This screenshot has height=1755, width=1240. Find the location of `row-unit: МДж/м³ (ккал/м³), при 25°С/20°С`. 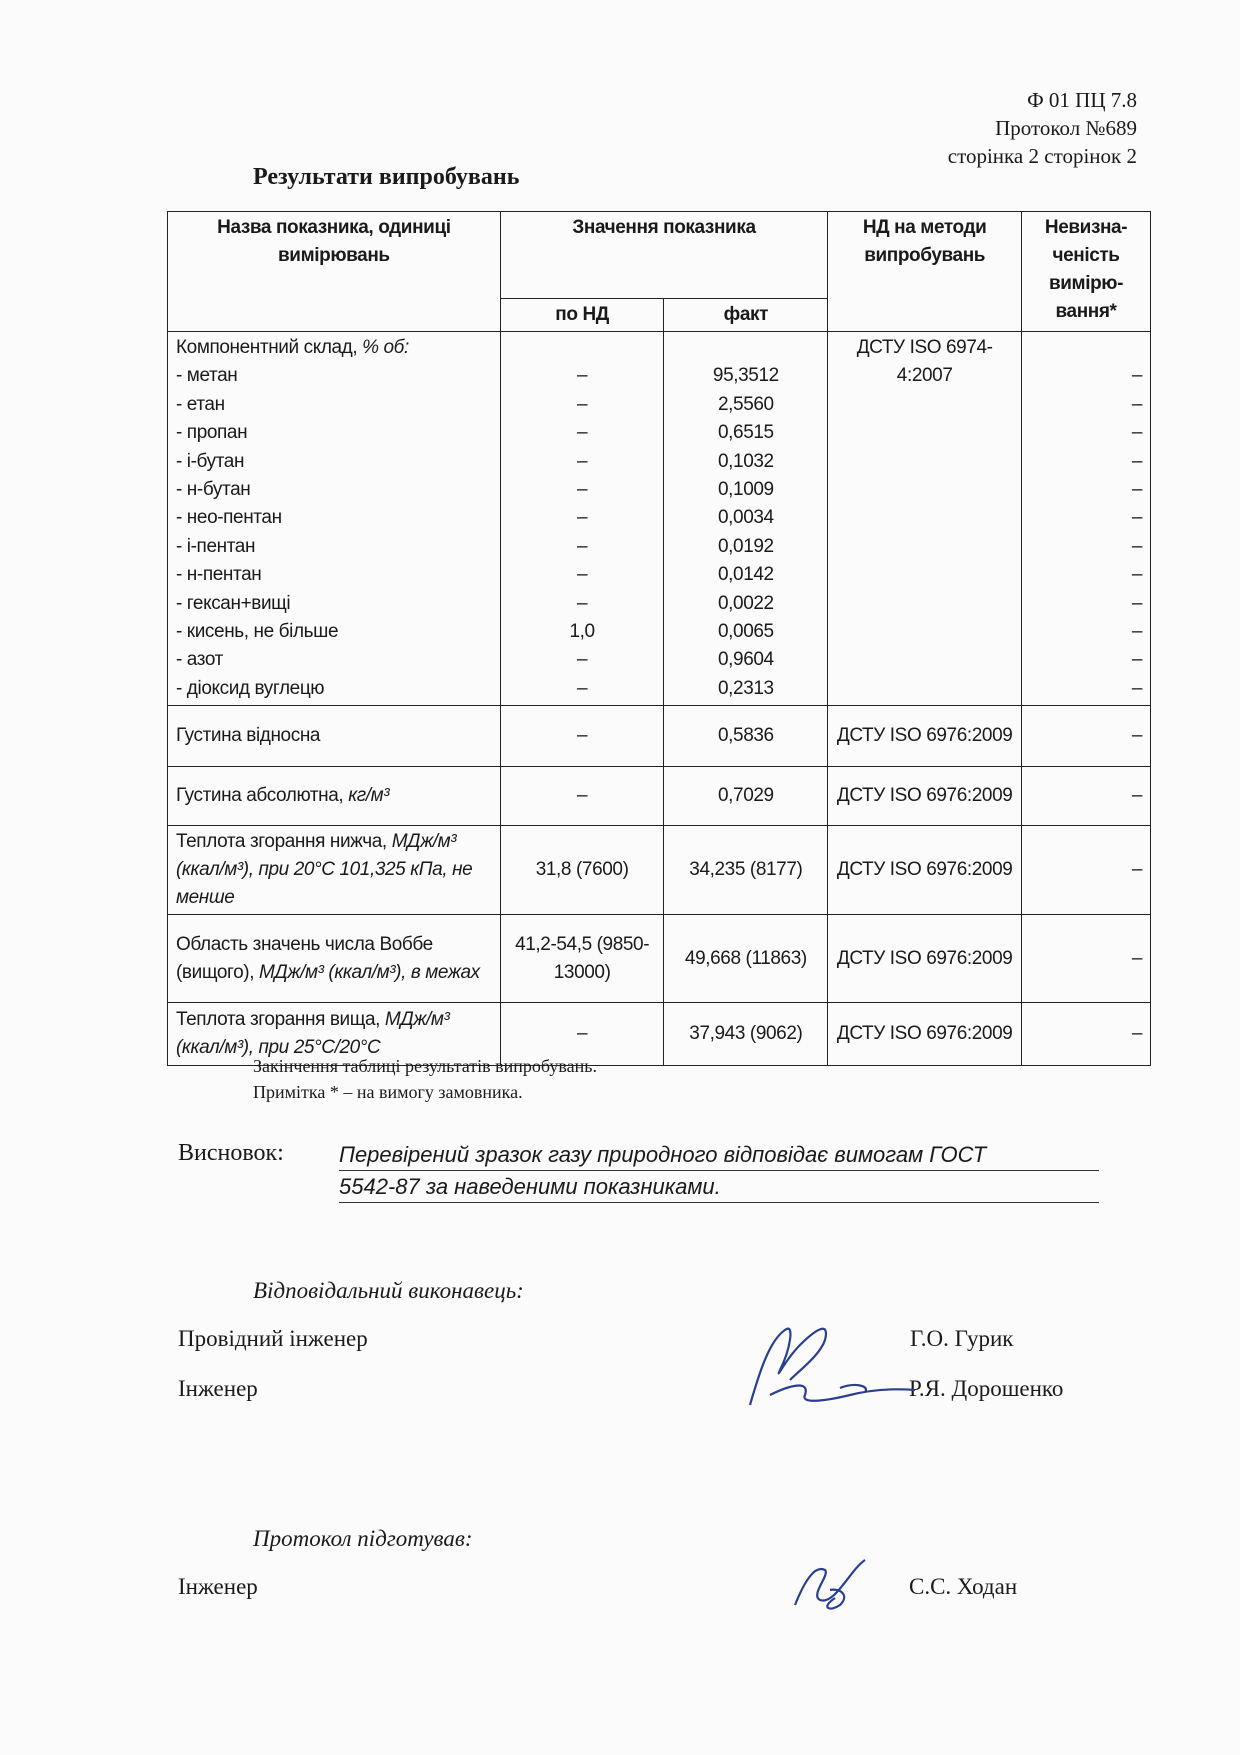

row-unit: МДж/м³ (ккал/м³), при 25°С/20°С is located at coordinates (313, 1034).